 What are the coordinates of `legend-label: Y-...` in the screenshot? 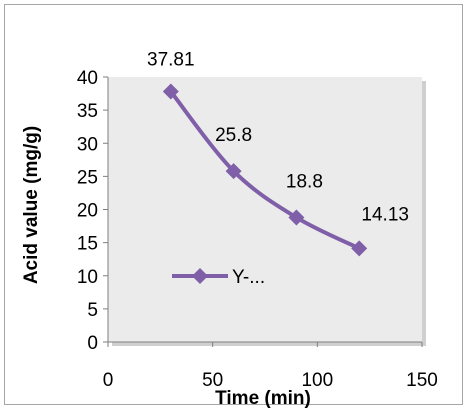 It's located at (248, 277).